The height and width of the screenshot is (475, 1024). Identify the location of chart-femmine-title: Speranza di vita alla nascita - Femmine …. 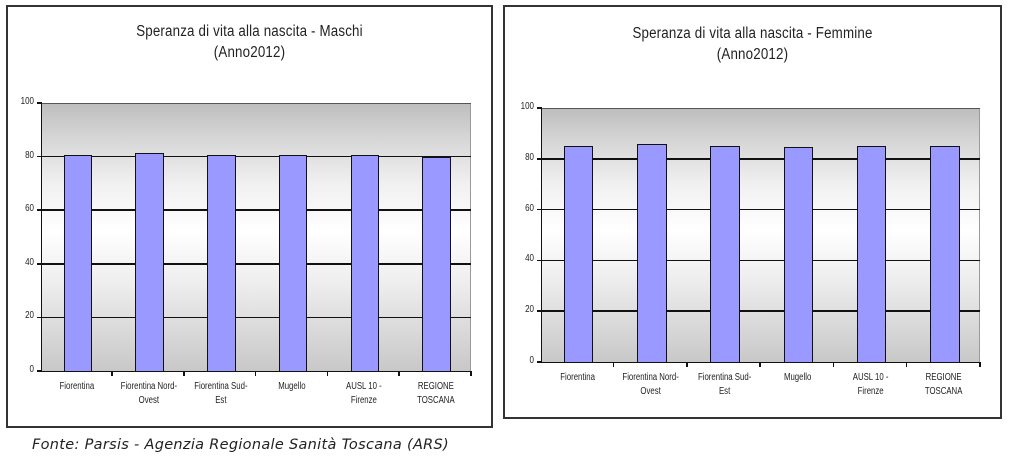
(753, 44).